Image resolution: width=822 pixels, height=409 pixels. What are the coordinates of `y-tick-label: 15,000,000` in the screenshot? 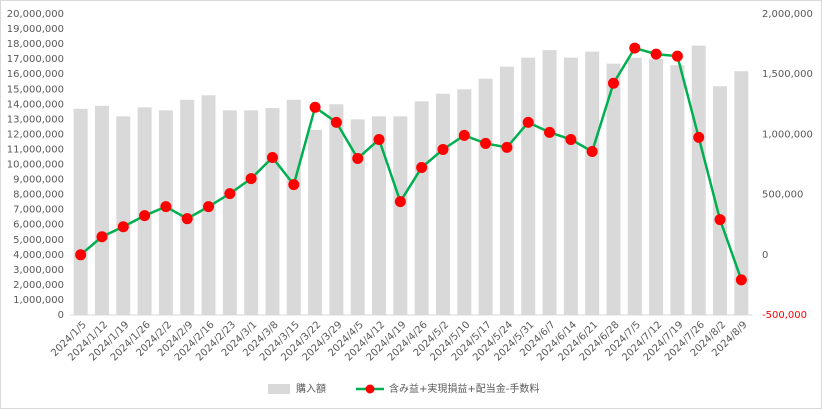 It's located at (35, 89).